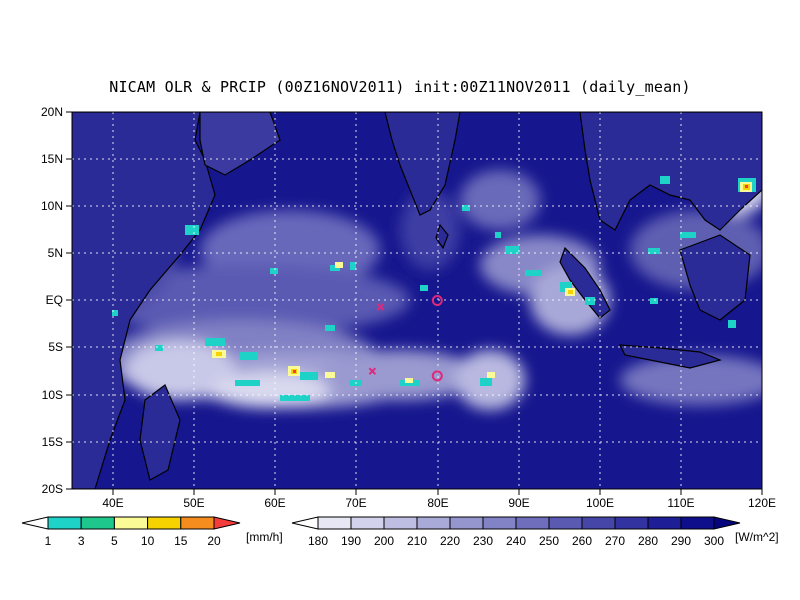 This screenshot has width=800, height=600. Describe the element at coordinates (274, 503) in the screenshot. I see `lon-tick-label: 60E` at that location.